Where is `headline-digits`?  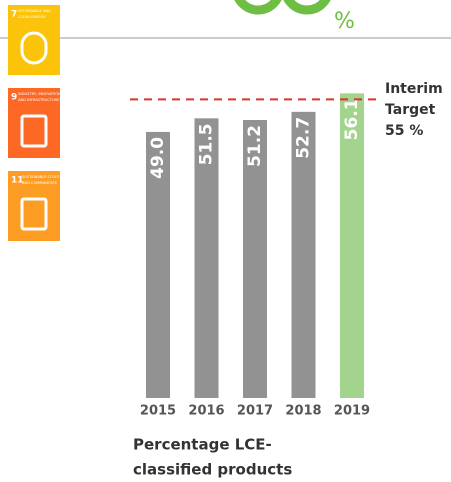
headline-digits is located at coordinates (282, 7).